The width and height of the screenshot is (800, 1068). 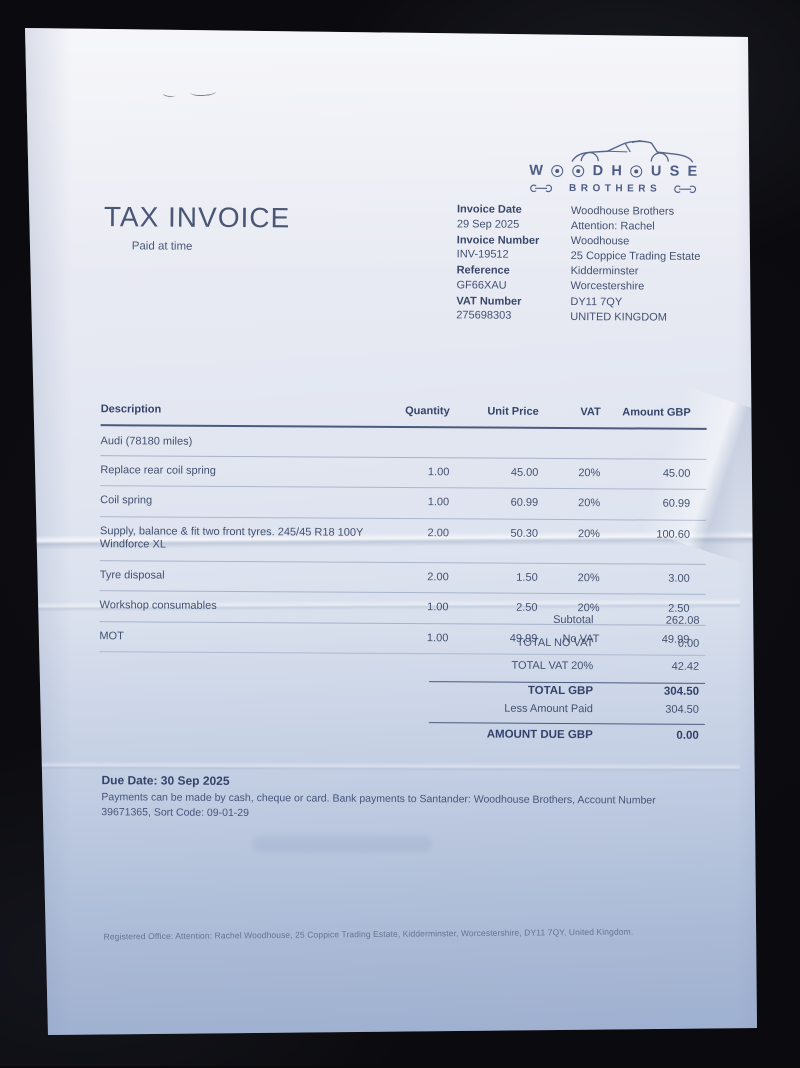 I want to click on invoice-date-value: 29 Sep 2025, so click(x=488, y=224).